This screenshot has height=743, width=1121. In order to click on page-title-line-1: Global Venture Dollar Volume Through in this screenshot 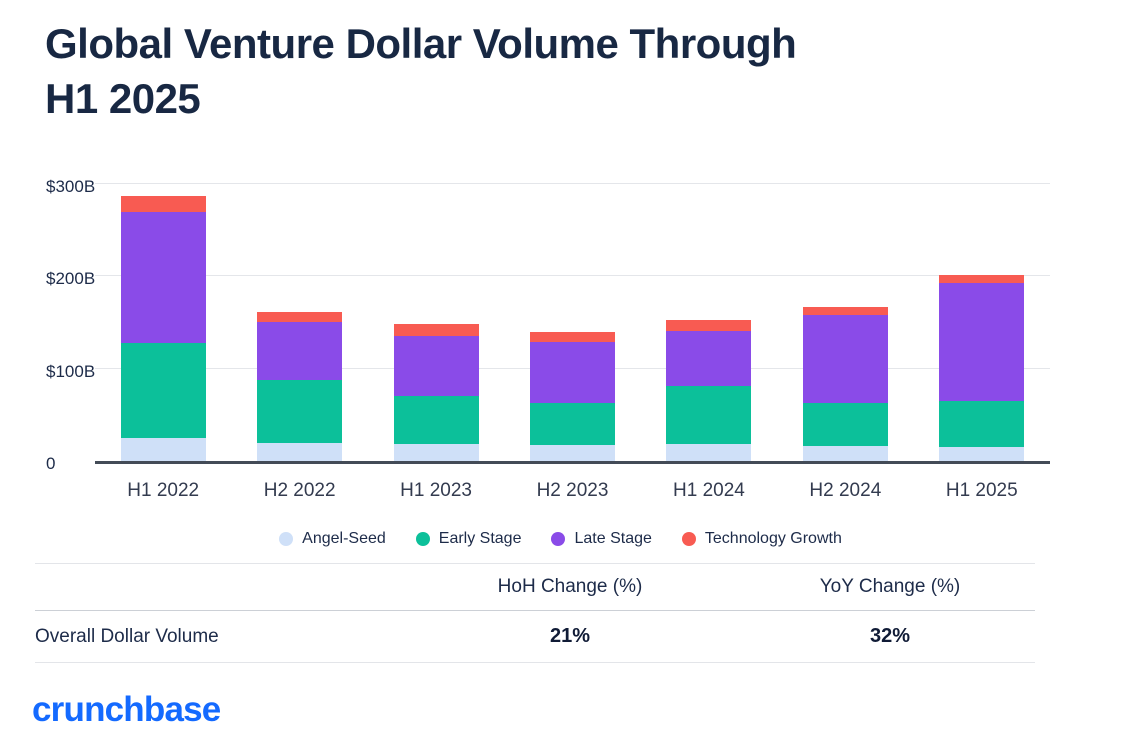, I will do `click(421, 43)`.